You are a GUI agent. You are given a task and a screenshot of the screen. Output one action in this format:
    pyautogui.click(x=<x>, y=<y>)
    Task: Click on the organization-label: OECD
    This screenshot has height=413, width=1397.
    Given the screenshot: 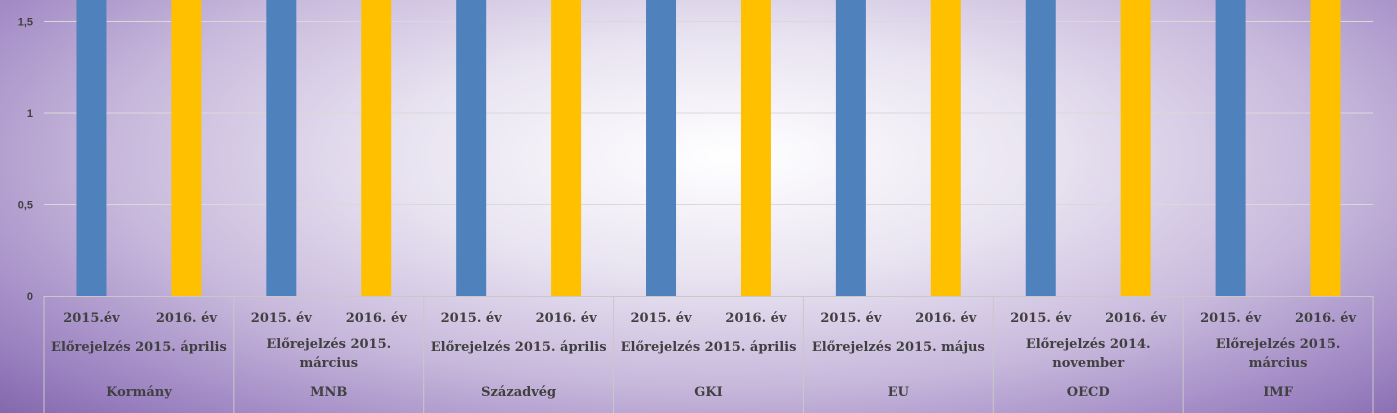 What is the action you would take?
    pyautogui.click(x=1088, y=392)
    